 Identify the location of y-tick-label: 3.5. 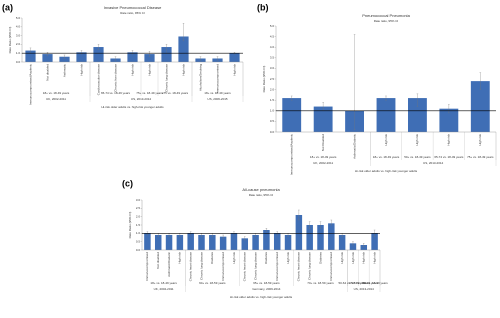
(272, 58).